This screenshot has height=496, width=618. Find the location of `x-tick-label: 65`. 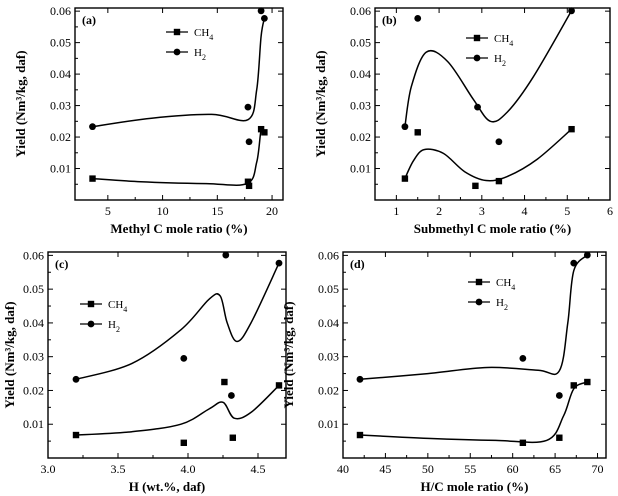

x-tick-label: 65 is located at coordinates (555, 469).